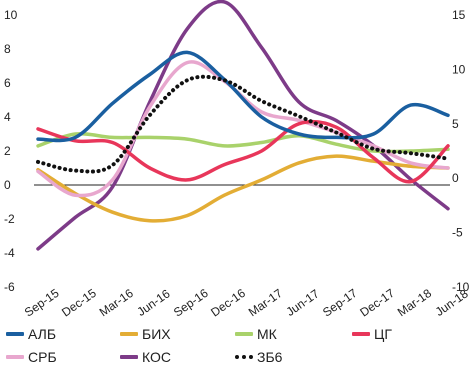 The image size is (475, 373). What do you see at coordinates (340, 303) in the screenshot?
I see `x-tick-label-8: Sep-17` at bounding box center [340, 303].